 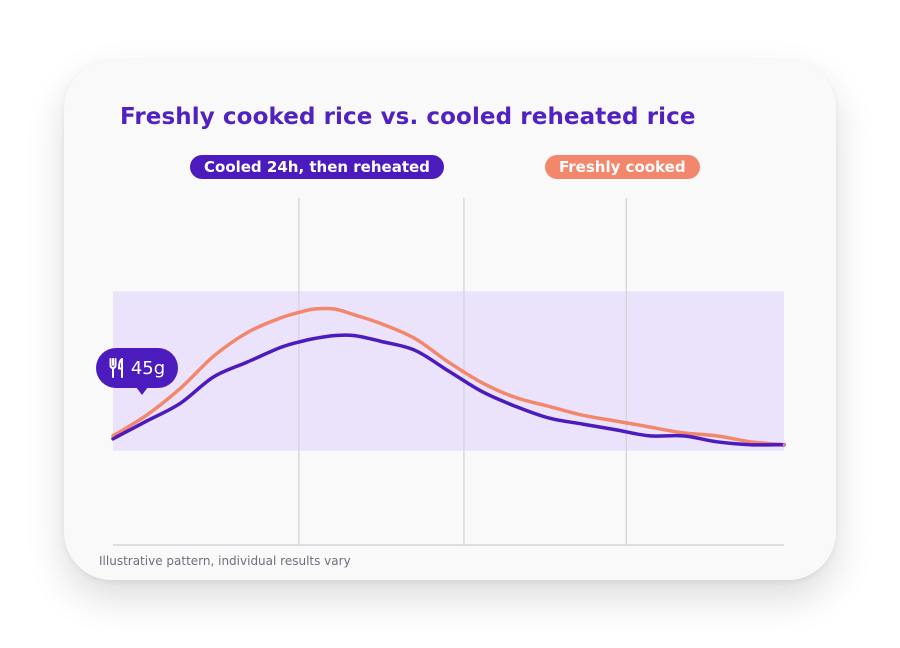 I want to click on meal-marker: 45g, so click(x=137, y=371).